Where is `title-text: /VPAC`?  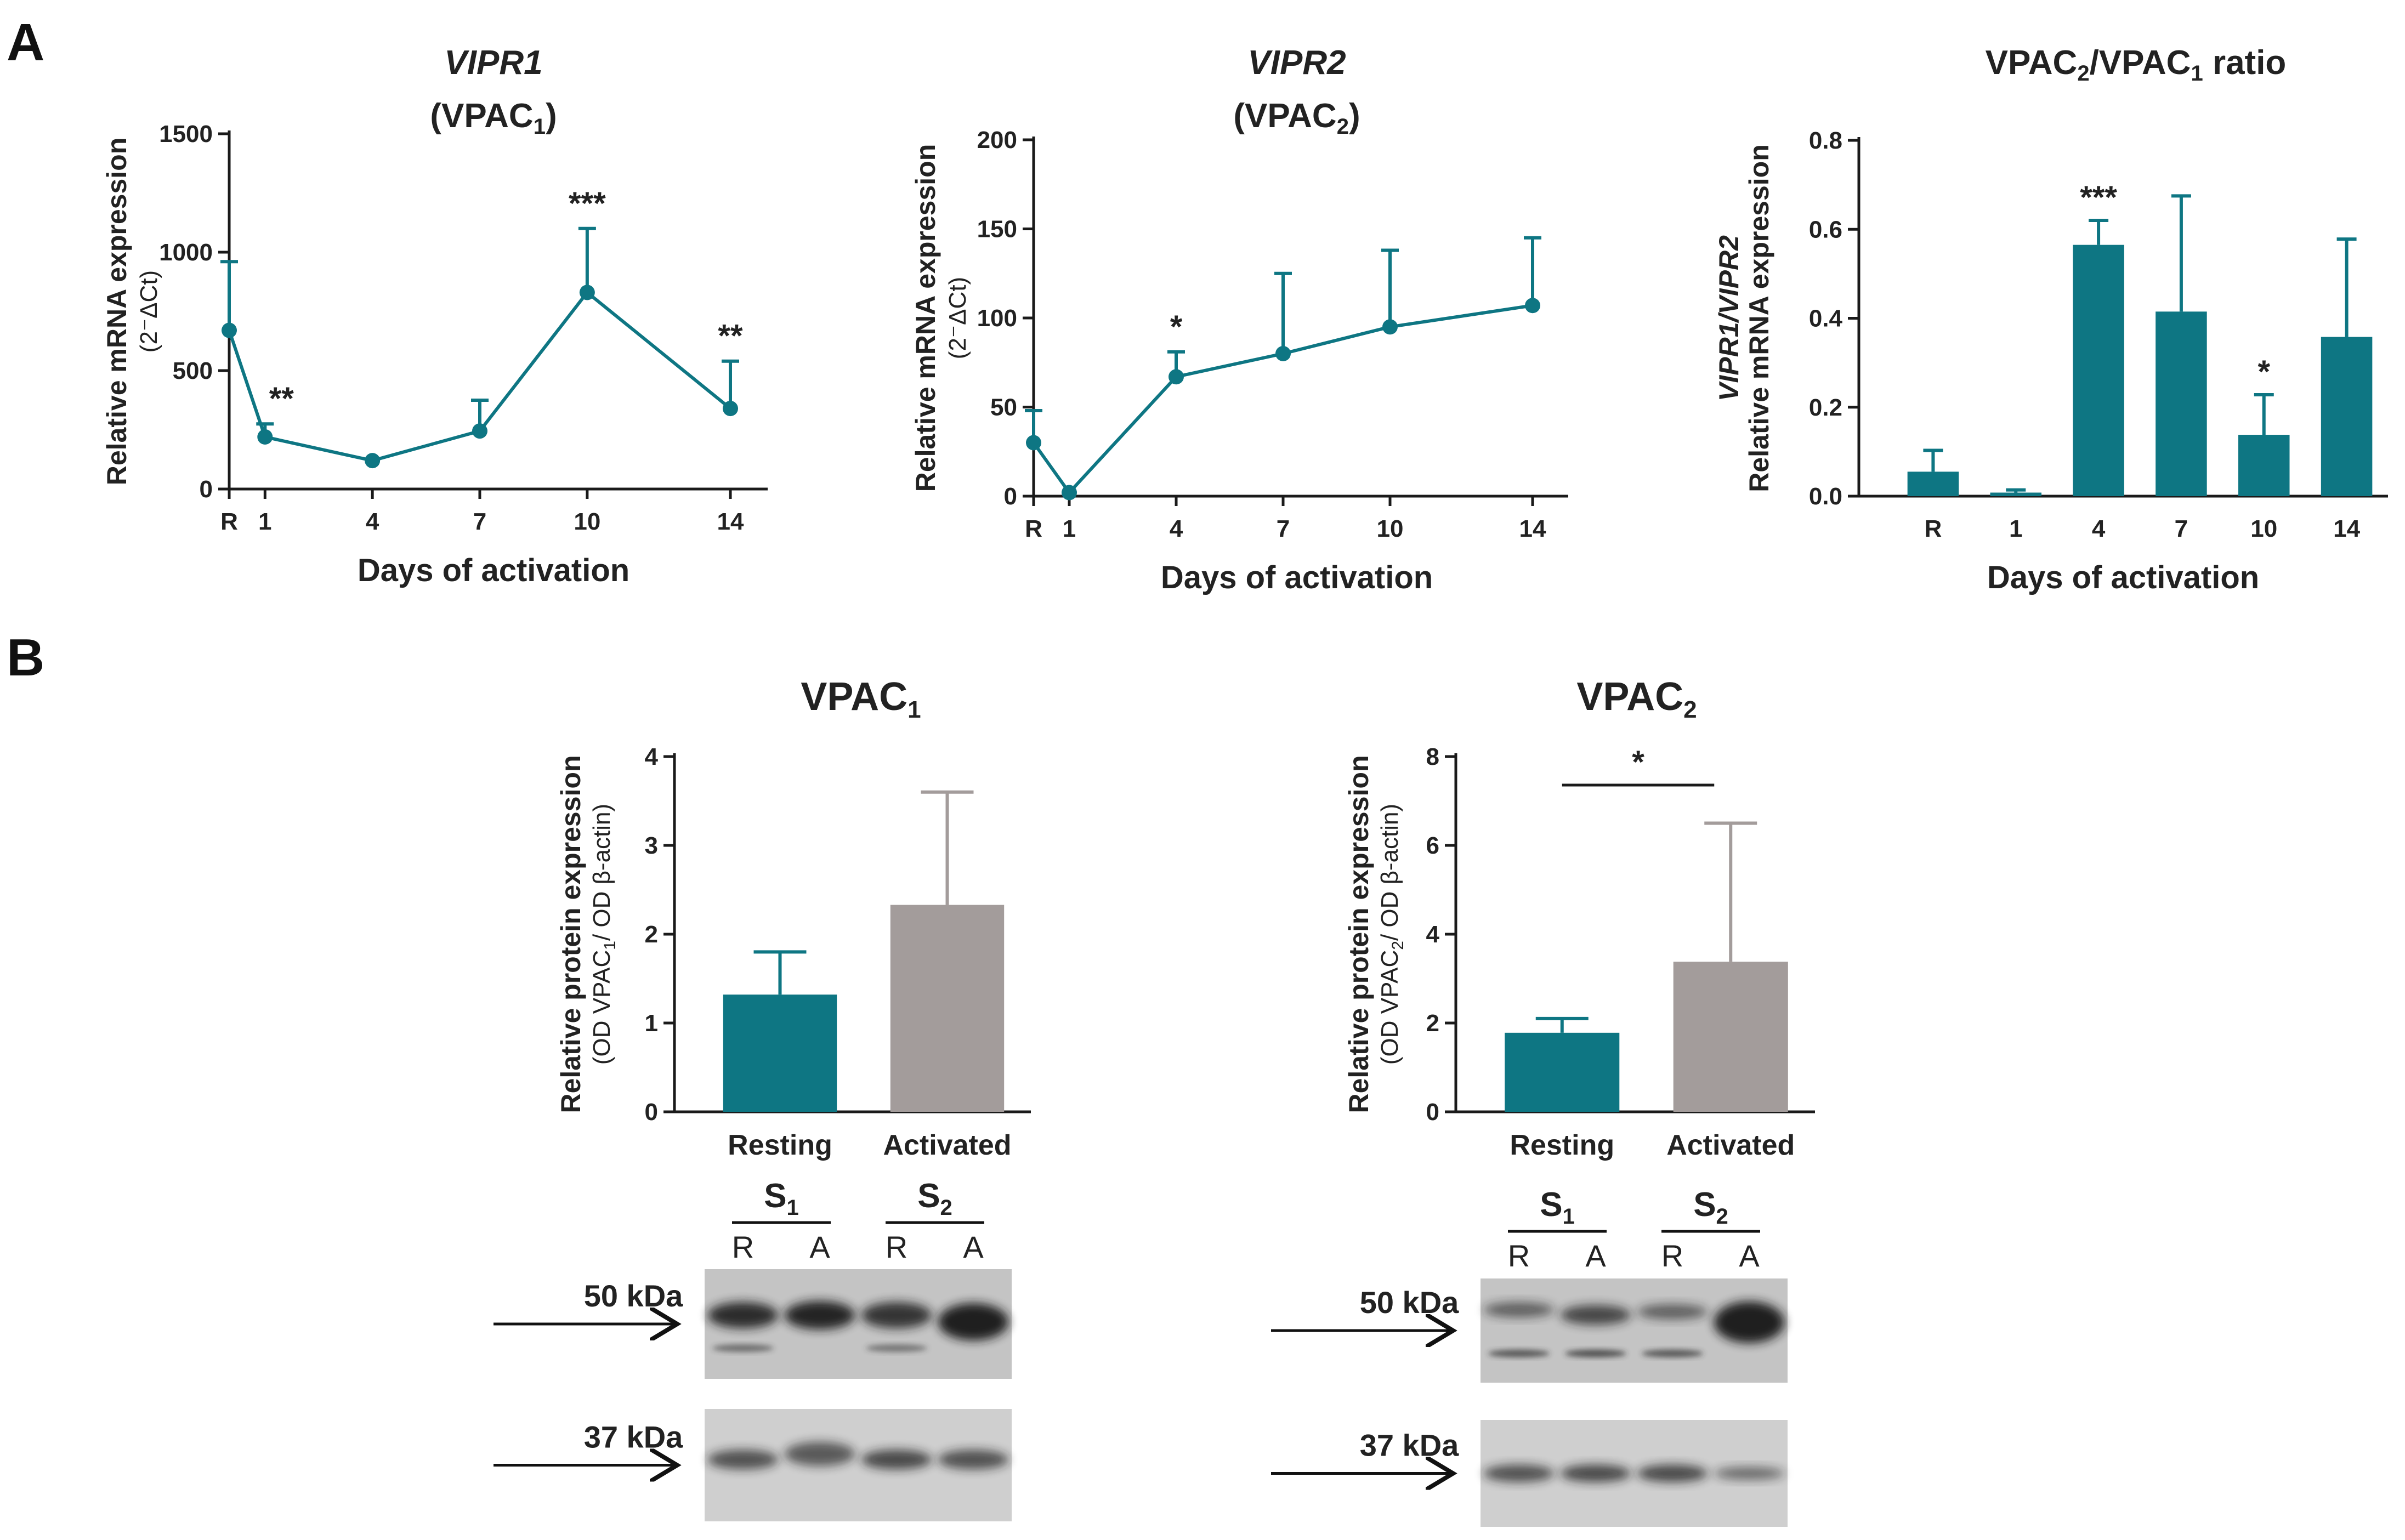
title-text: /VPAC is located at coordinates (2140, 63).